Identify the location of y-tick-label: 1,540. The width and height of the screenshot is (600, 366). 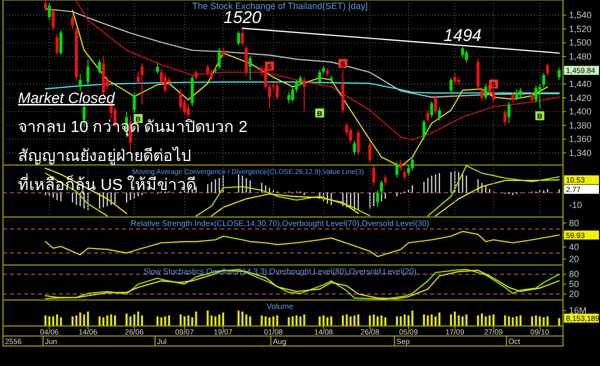
(580, 15).